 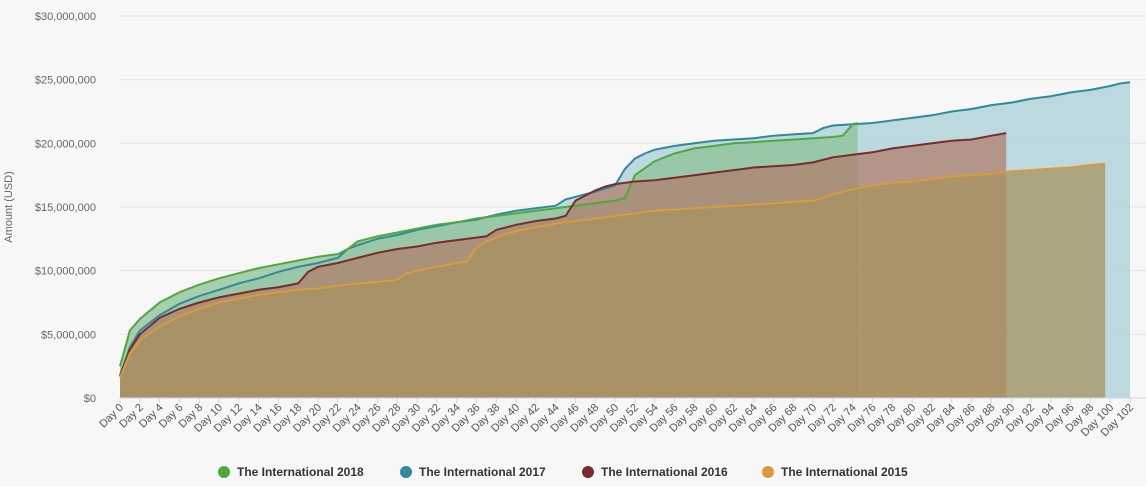 I want to click on legend-item: The International 2018, so click(x=291, y=472).